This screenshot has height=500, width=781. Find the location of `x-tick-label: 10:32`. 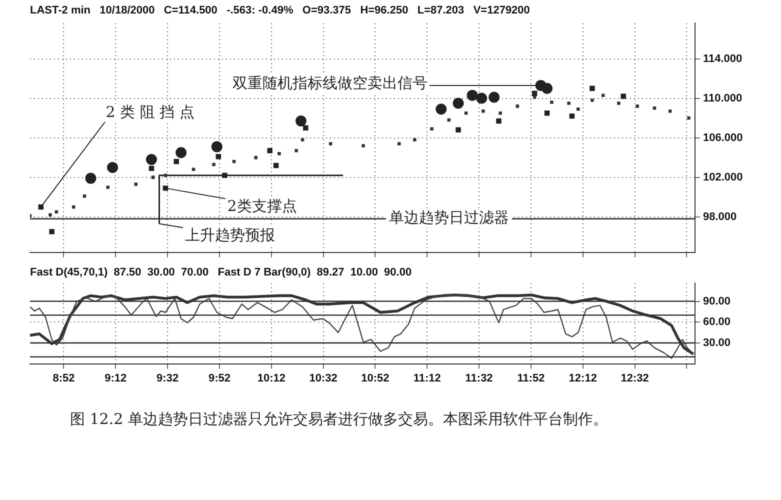

x-tick-label: 10:32 is located at coordinates (323, 378).